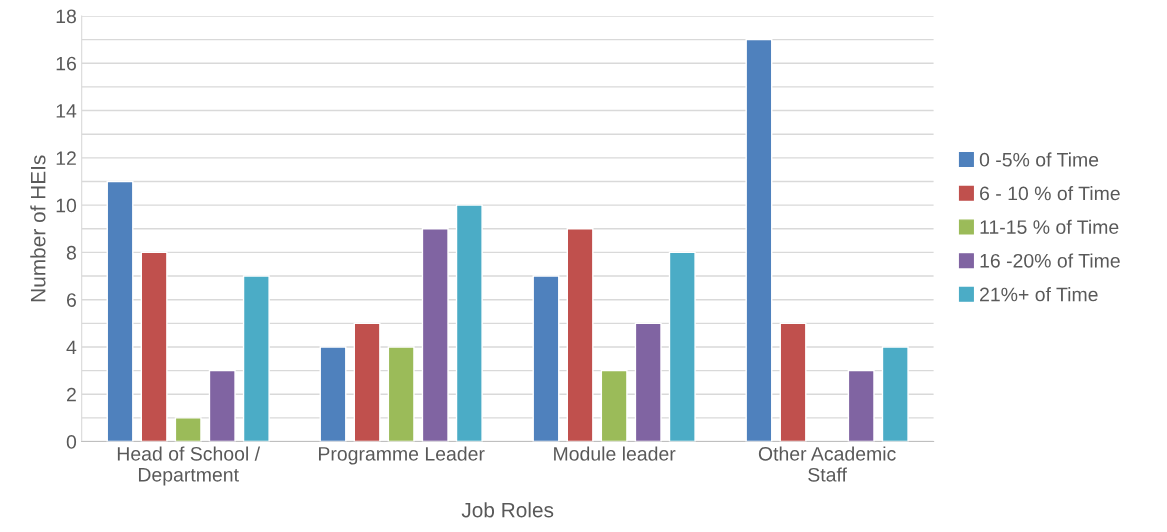  What do you see at coordinates (66, 111) in the screenshot?
I see `y-tick-label: 14` at bounding box center [66, 111].